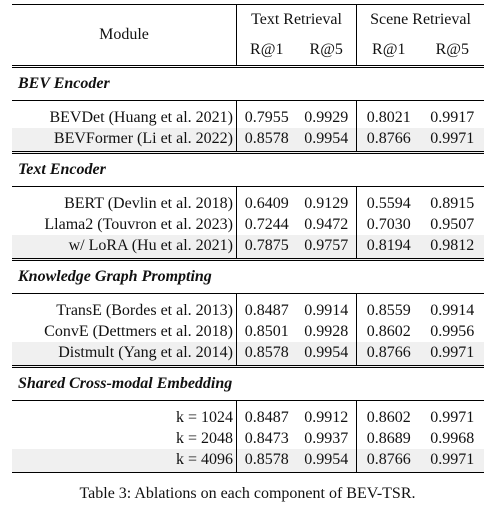 The height and width of the screenshot is (520, 495). I want to click on value-cell: 0.9129, so click(326, 203).